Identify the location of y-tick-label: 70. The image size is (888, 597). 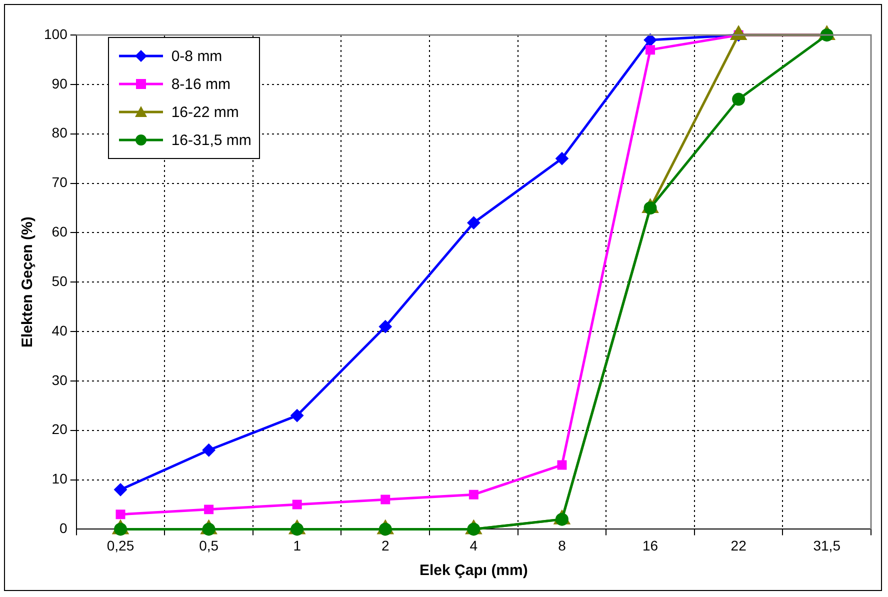
(60, 182).